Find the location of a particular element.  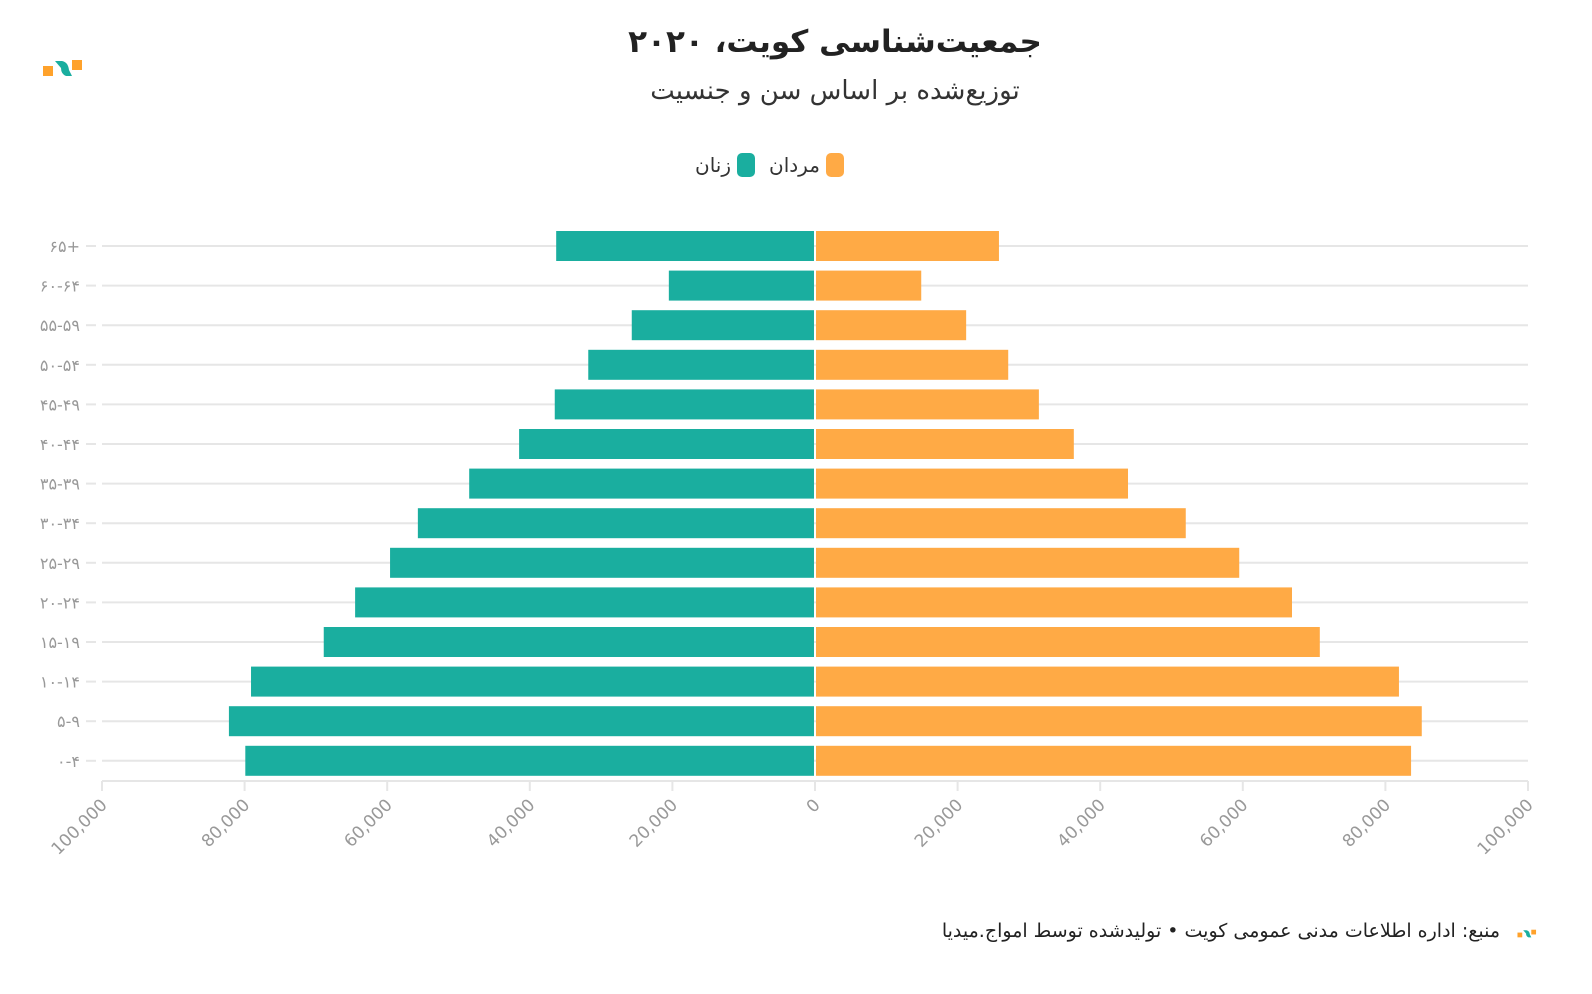

y-tick-label: ۳۰-۳۴ is located at coordinates (60, 523).